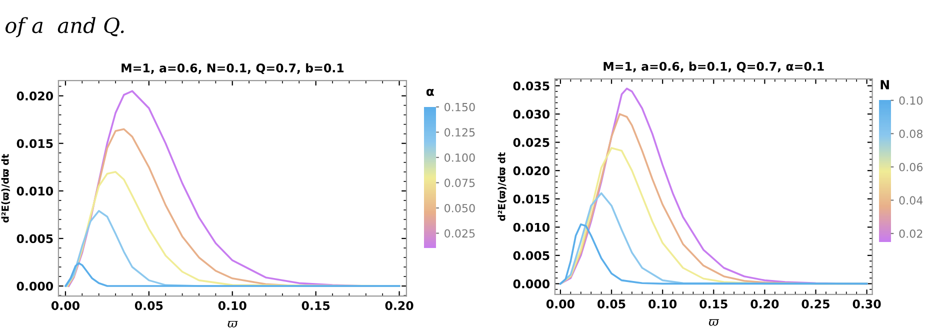  Describe the element at coordinates (911, 167) in the screenshot. I see `color-bar-label: 0.06` at that location.